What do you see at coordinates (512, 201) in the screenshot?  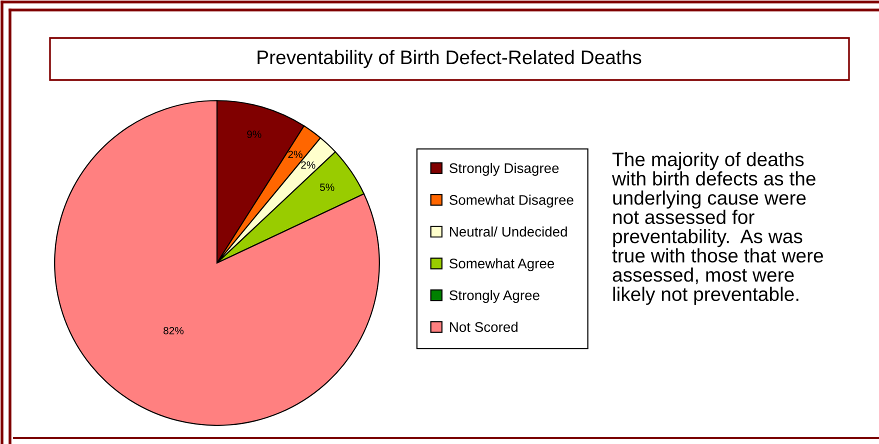 I see `legend-label: Somewhat Disagree` at bounding box center [512, 201].